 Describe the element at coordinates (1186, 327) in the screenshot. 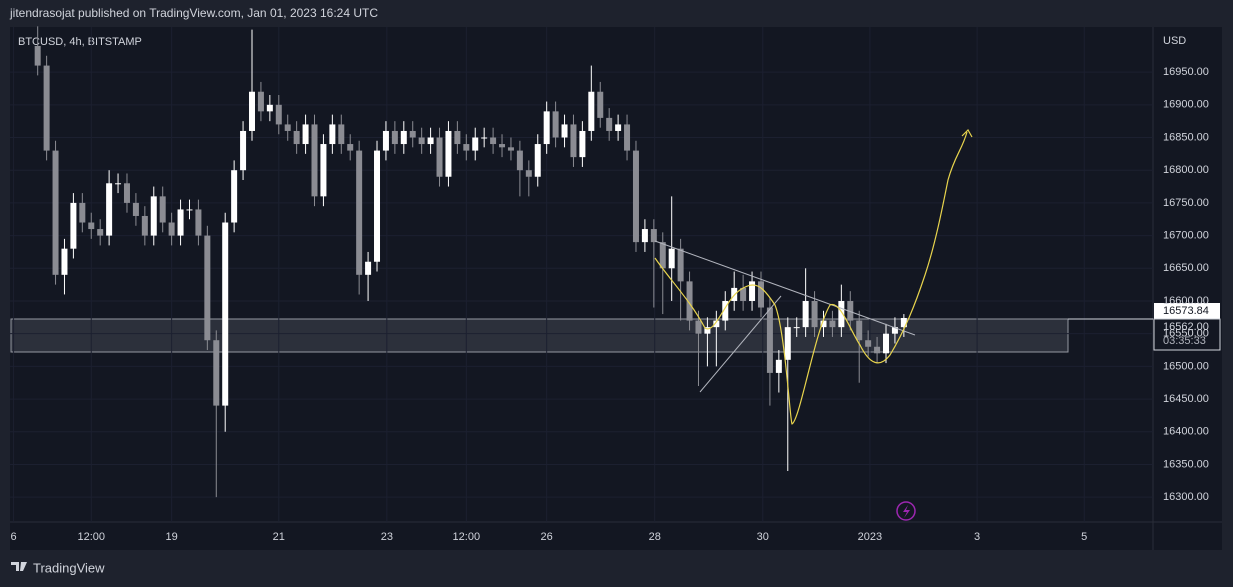

I see `price-label: 16562.00` at that location.